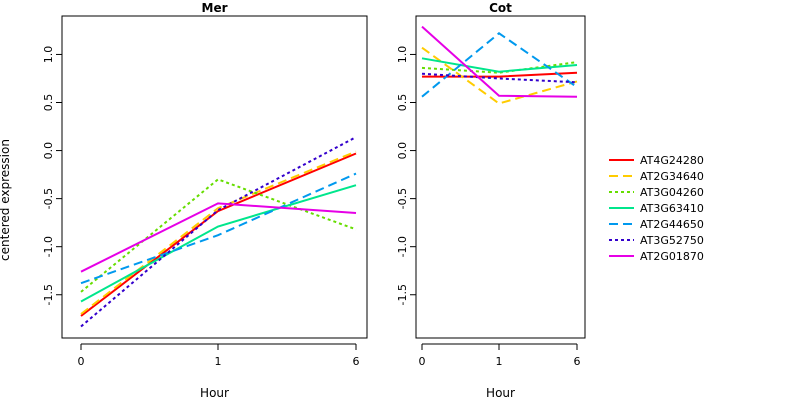  I want to click on legend-label: AT3G52750, so click(672, 240).